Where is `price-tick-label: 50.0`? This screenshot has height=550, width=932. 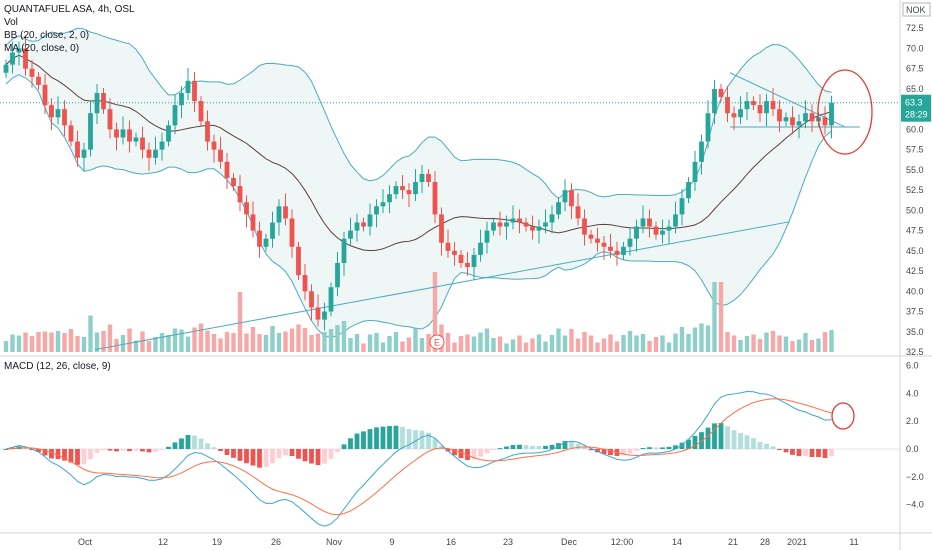 price-tick-label: 50.0 is located at coordinates (915, 210).